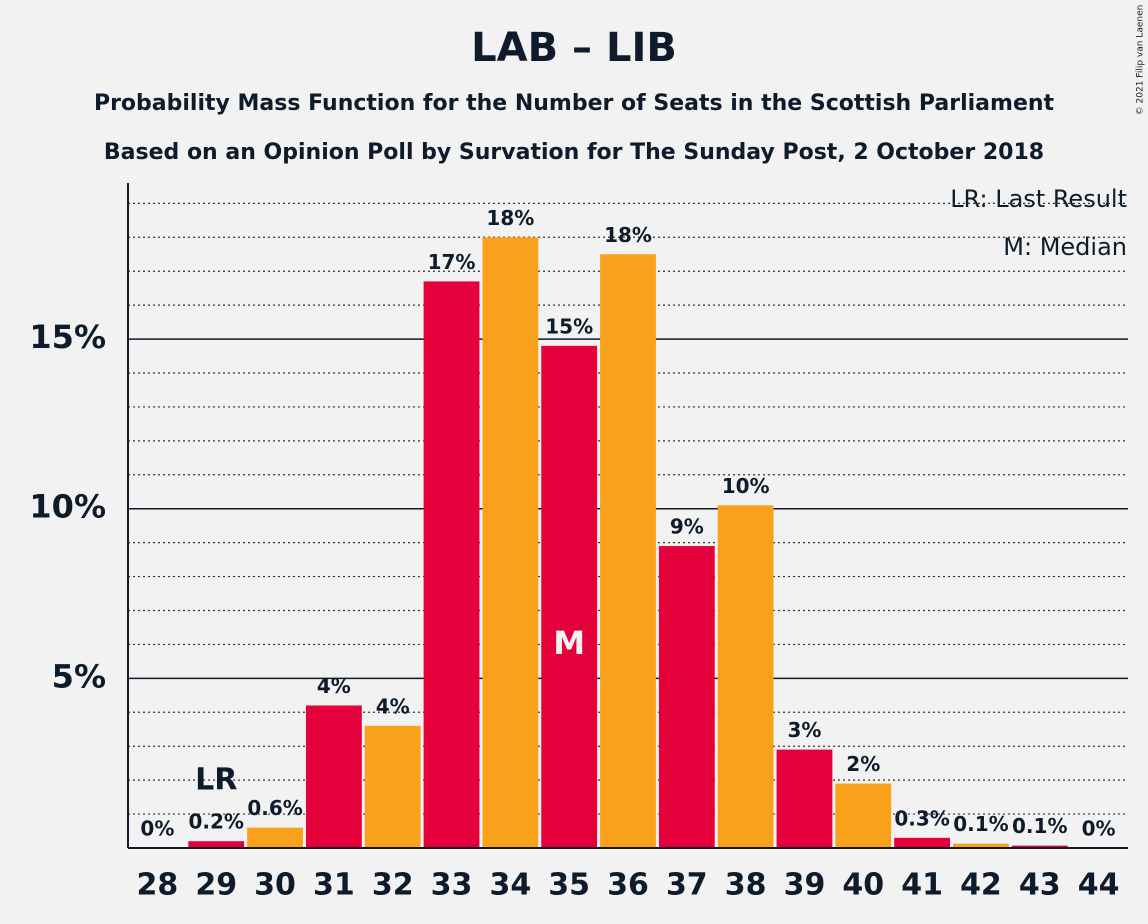 The height and width of the screenshot is (924, 1148). I want to click on x-tick-label: 29, so click(216, 885).